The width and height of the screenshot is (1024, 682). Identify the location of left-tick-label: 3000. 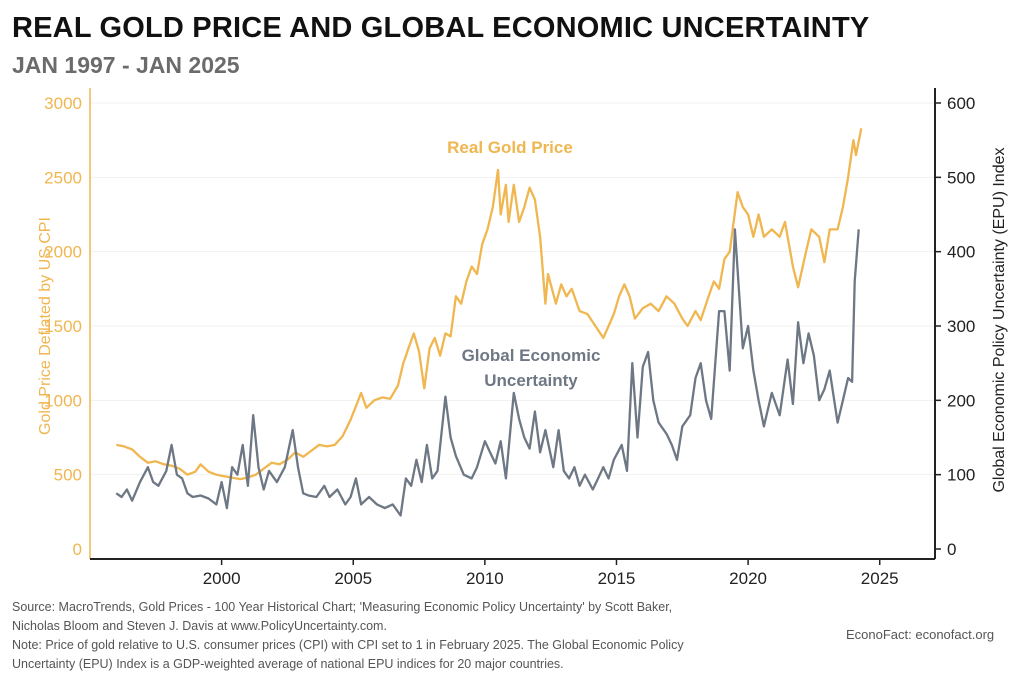
(63, 103).